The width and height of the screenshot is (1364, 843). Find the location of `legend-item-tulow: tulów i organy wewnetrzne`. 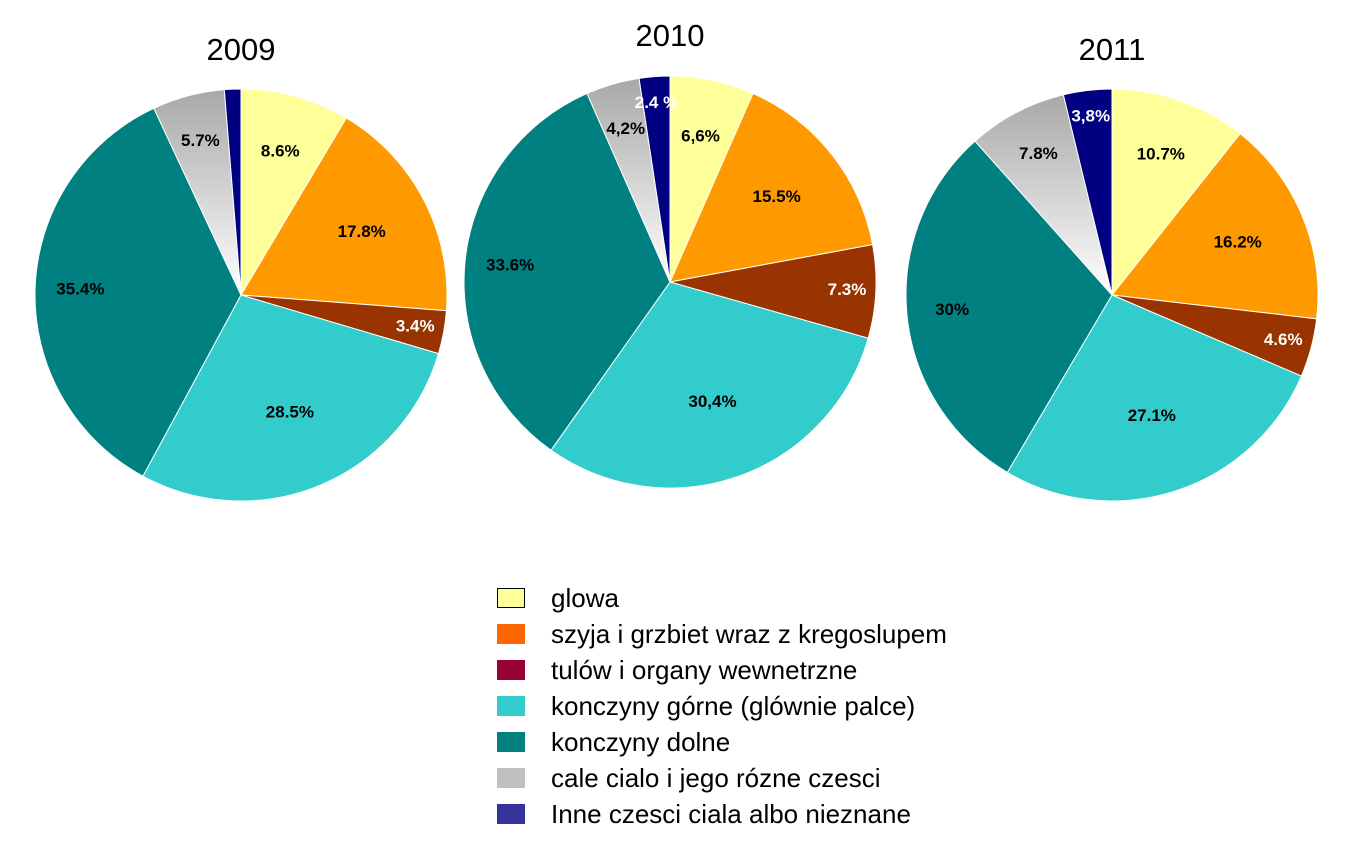

legend-item-tulow: tulów i organy wewnetrzne is located at coordinates (722, 670).